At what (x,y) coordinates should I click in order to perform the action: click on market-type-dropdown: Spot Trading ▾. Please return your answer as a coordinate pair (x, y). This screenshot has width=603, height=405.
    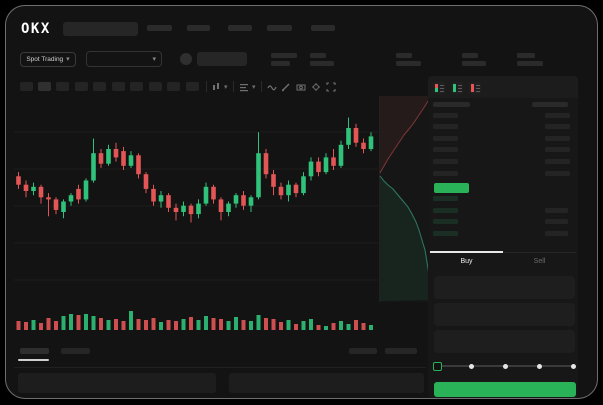
    Looking at the image, I should click on (48, 59).